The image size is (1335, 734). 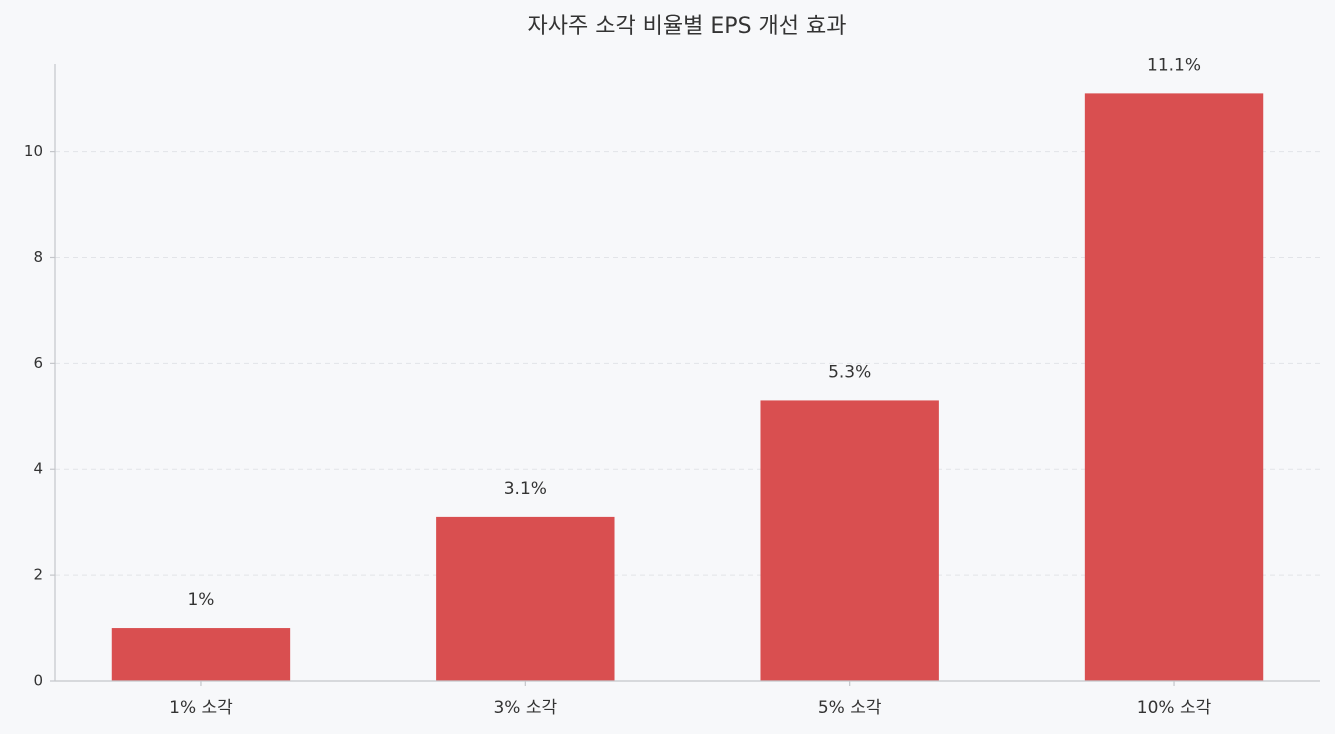 I want to click on y-tick-label: 10, so click(x=33, y=151).